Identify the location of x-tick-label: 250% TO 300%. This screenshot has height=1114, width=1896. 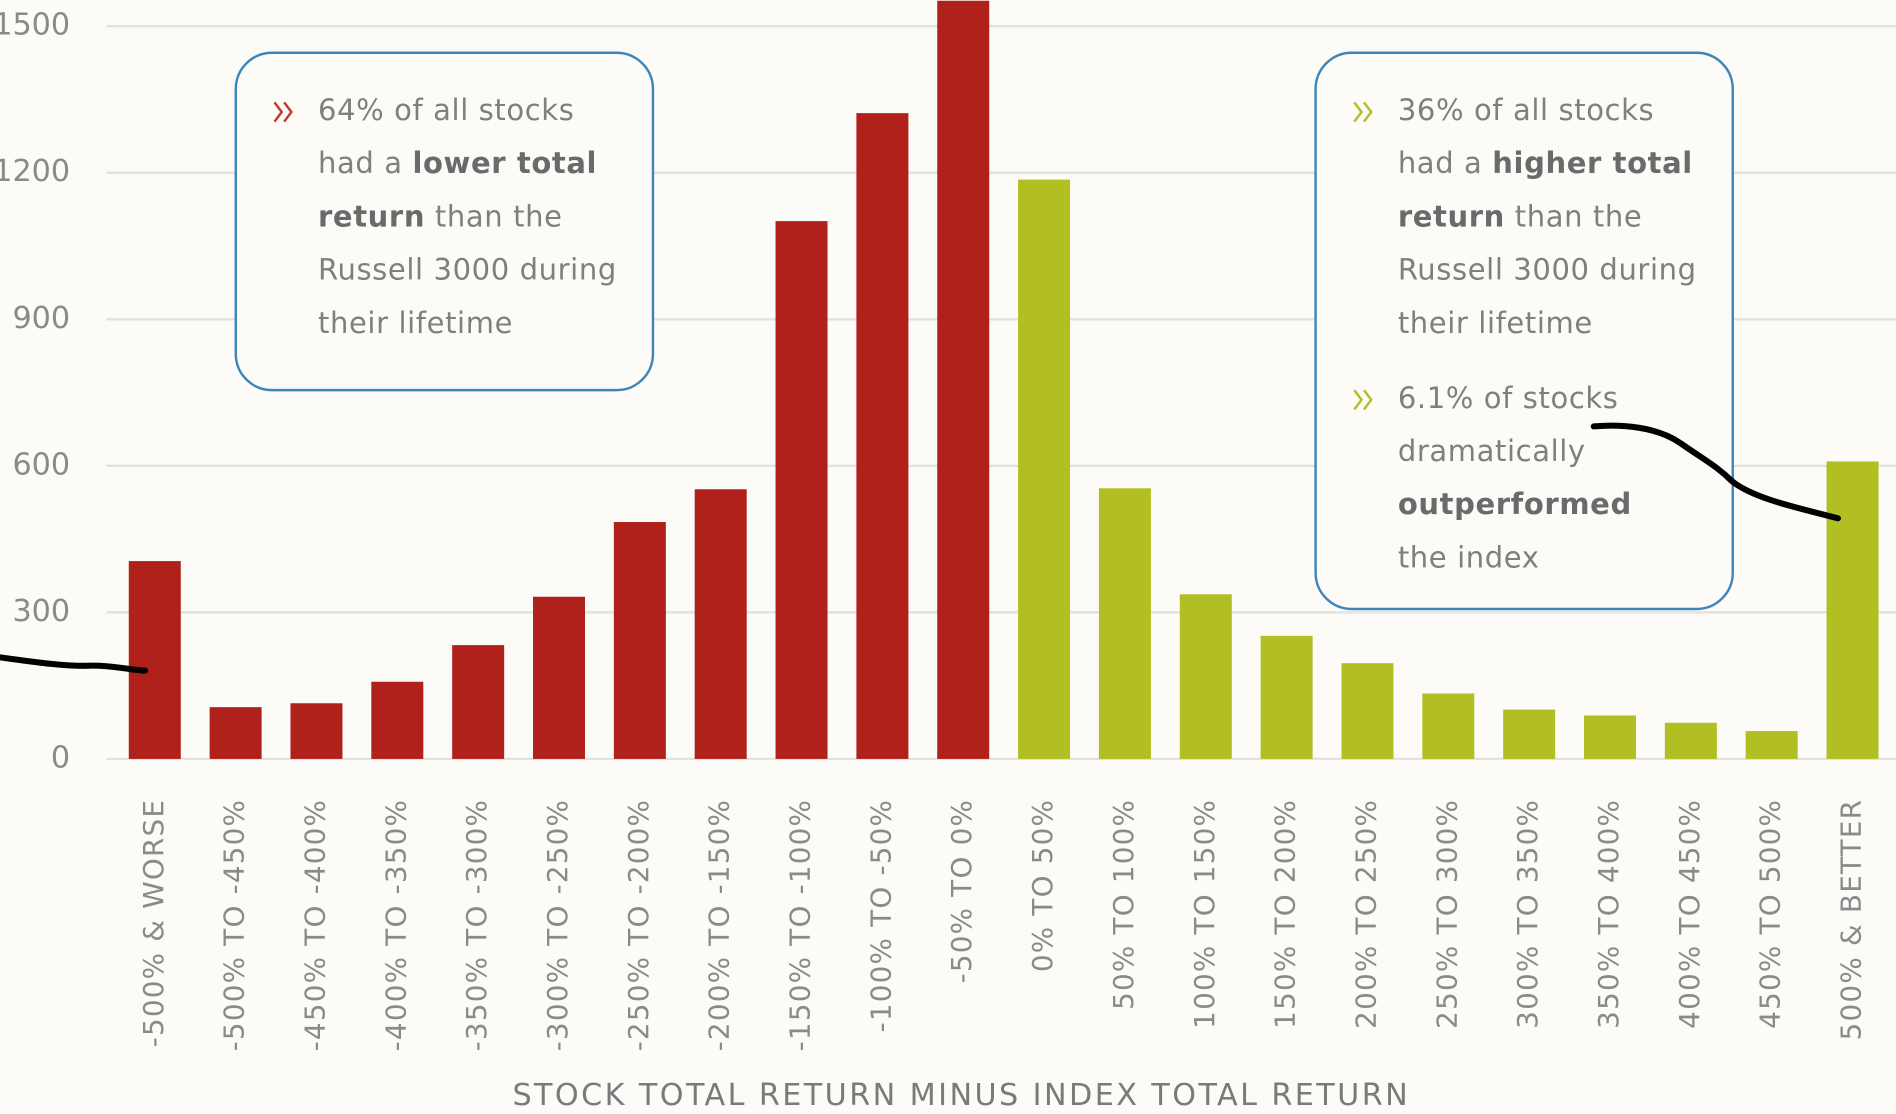
(1446, 914).